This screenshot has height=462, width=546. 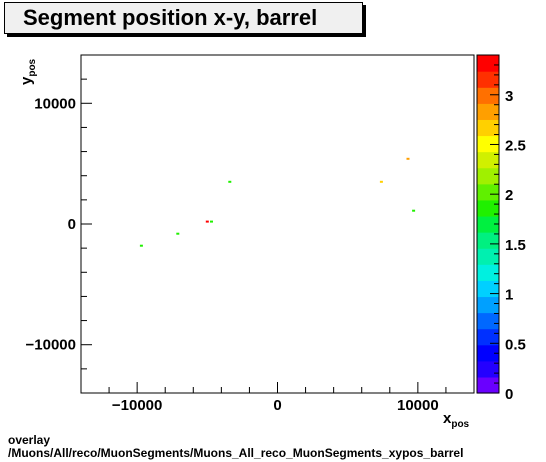 I want to click on x-axis-title-main: x, so click(x=447, y=418).